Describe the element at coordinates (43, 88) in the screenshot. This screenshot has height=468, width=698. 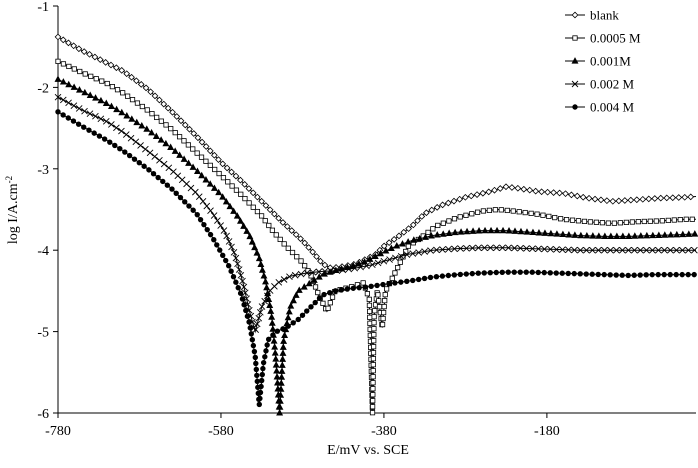
I see `y-tick-label: -2` at that location.